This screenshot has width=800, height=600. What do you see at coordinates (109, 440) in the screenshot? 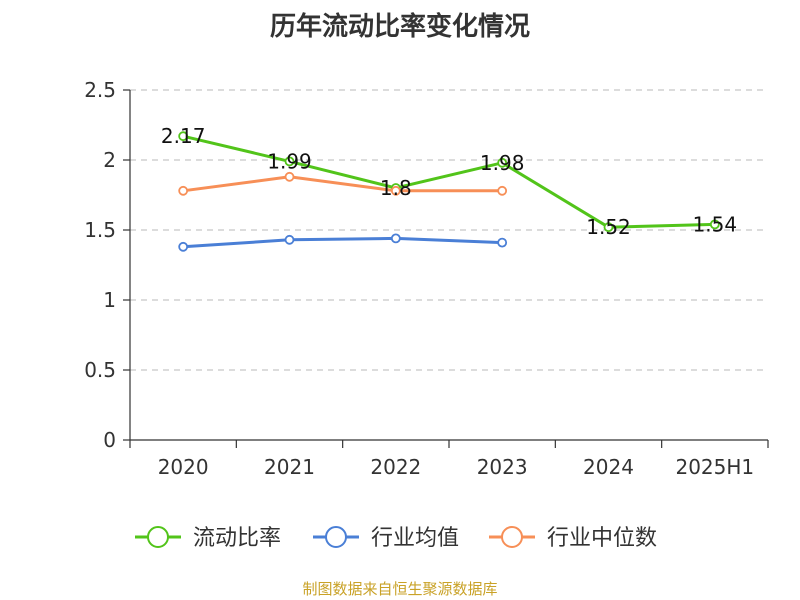
I see `y-tick-label: 0` at bounding box center [109, 440].